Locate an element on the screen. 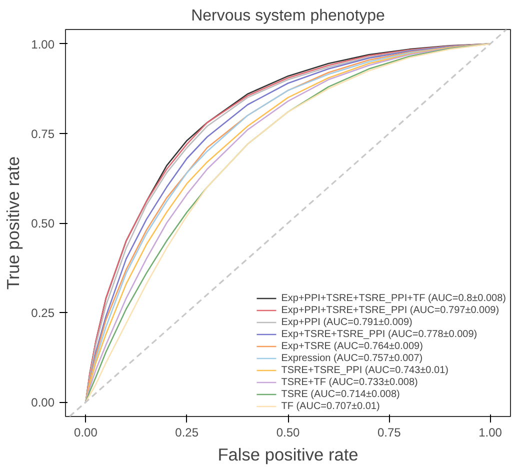 This screenshot has width=514, height=467. y-axis-title: True positive rate is located at coordinates (13, 223).